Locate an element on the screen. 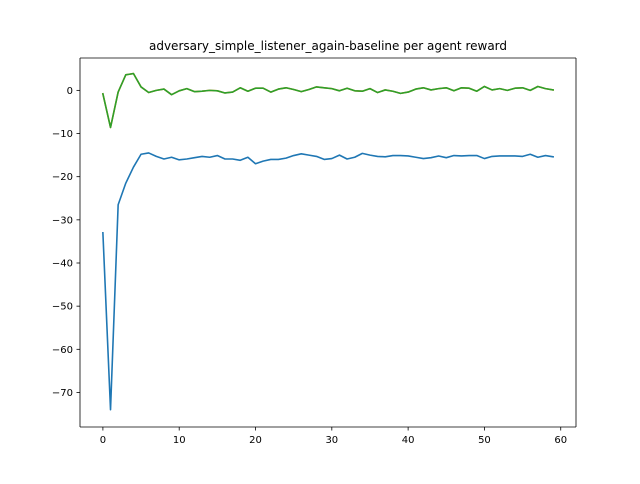 Image resolution: width=640 pixels, height=484 pixels. y-tick-label: 0 is located at coordinates (70, 91).